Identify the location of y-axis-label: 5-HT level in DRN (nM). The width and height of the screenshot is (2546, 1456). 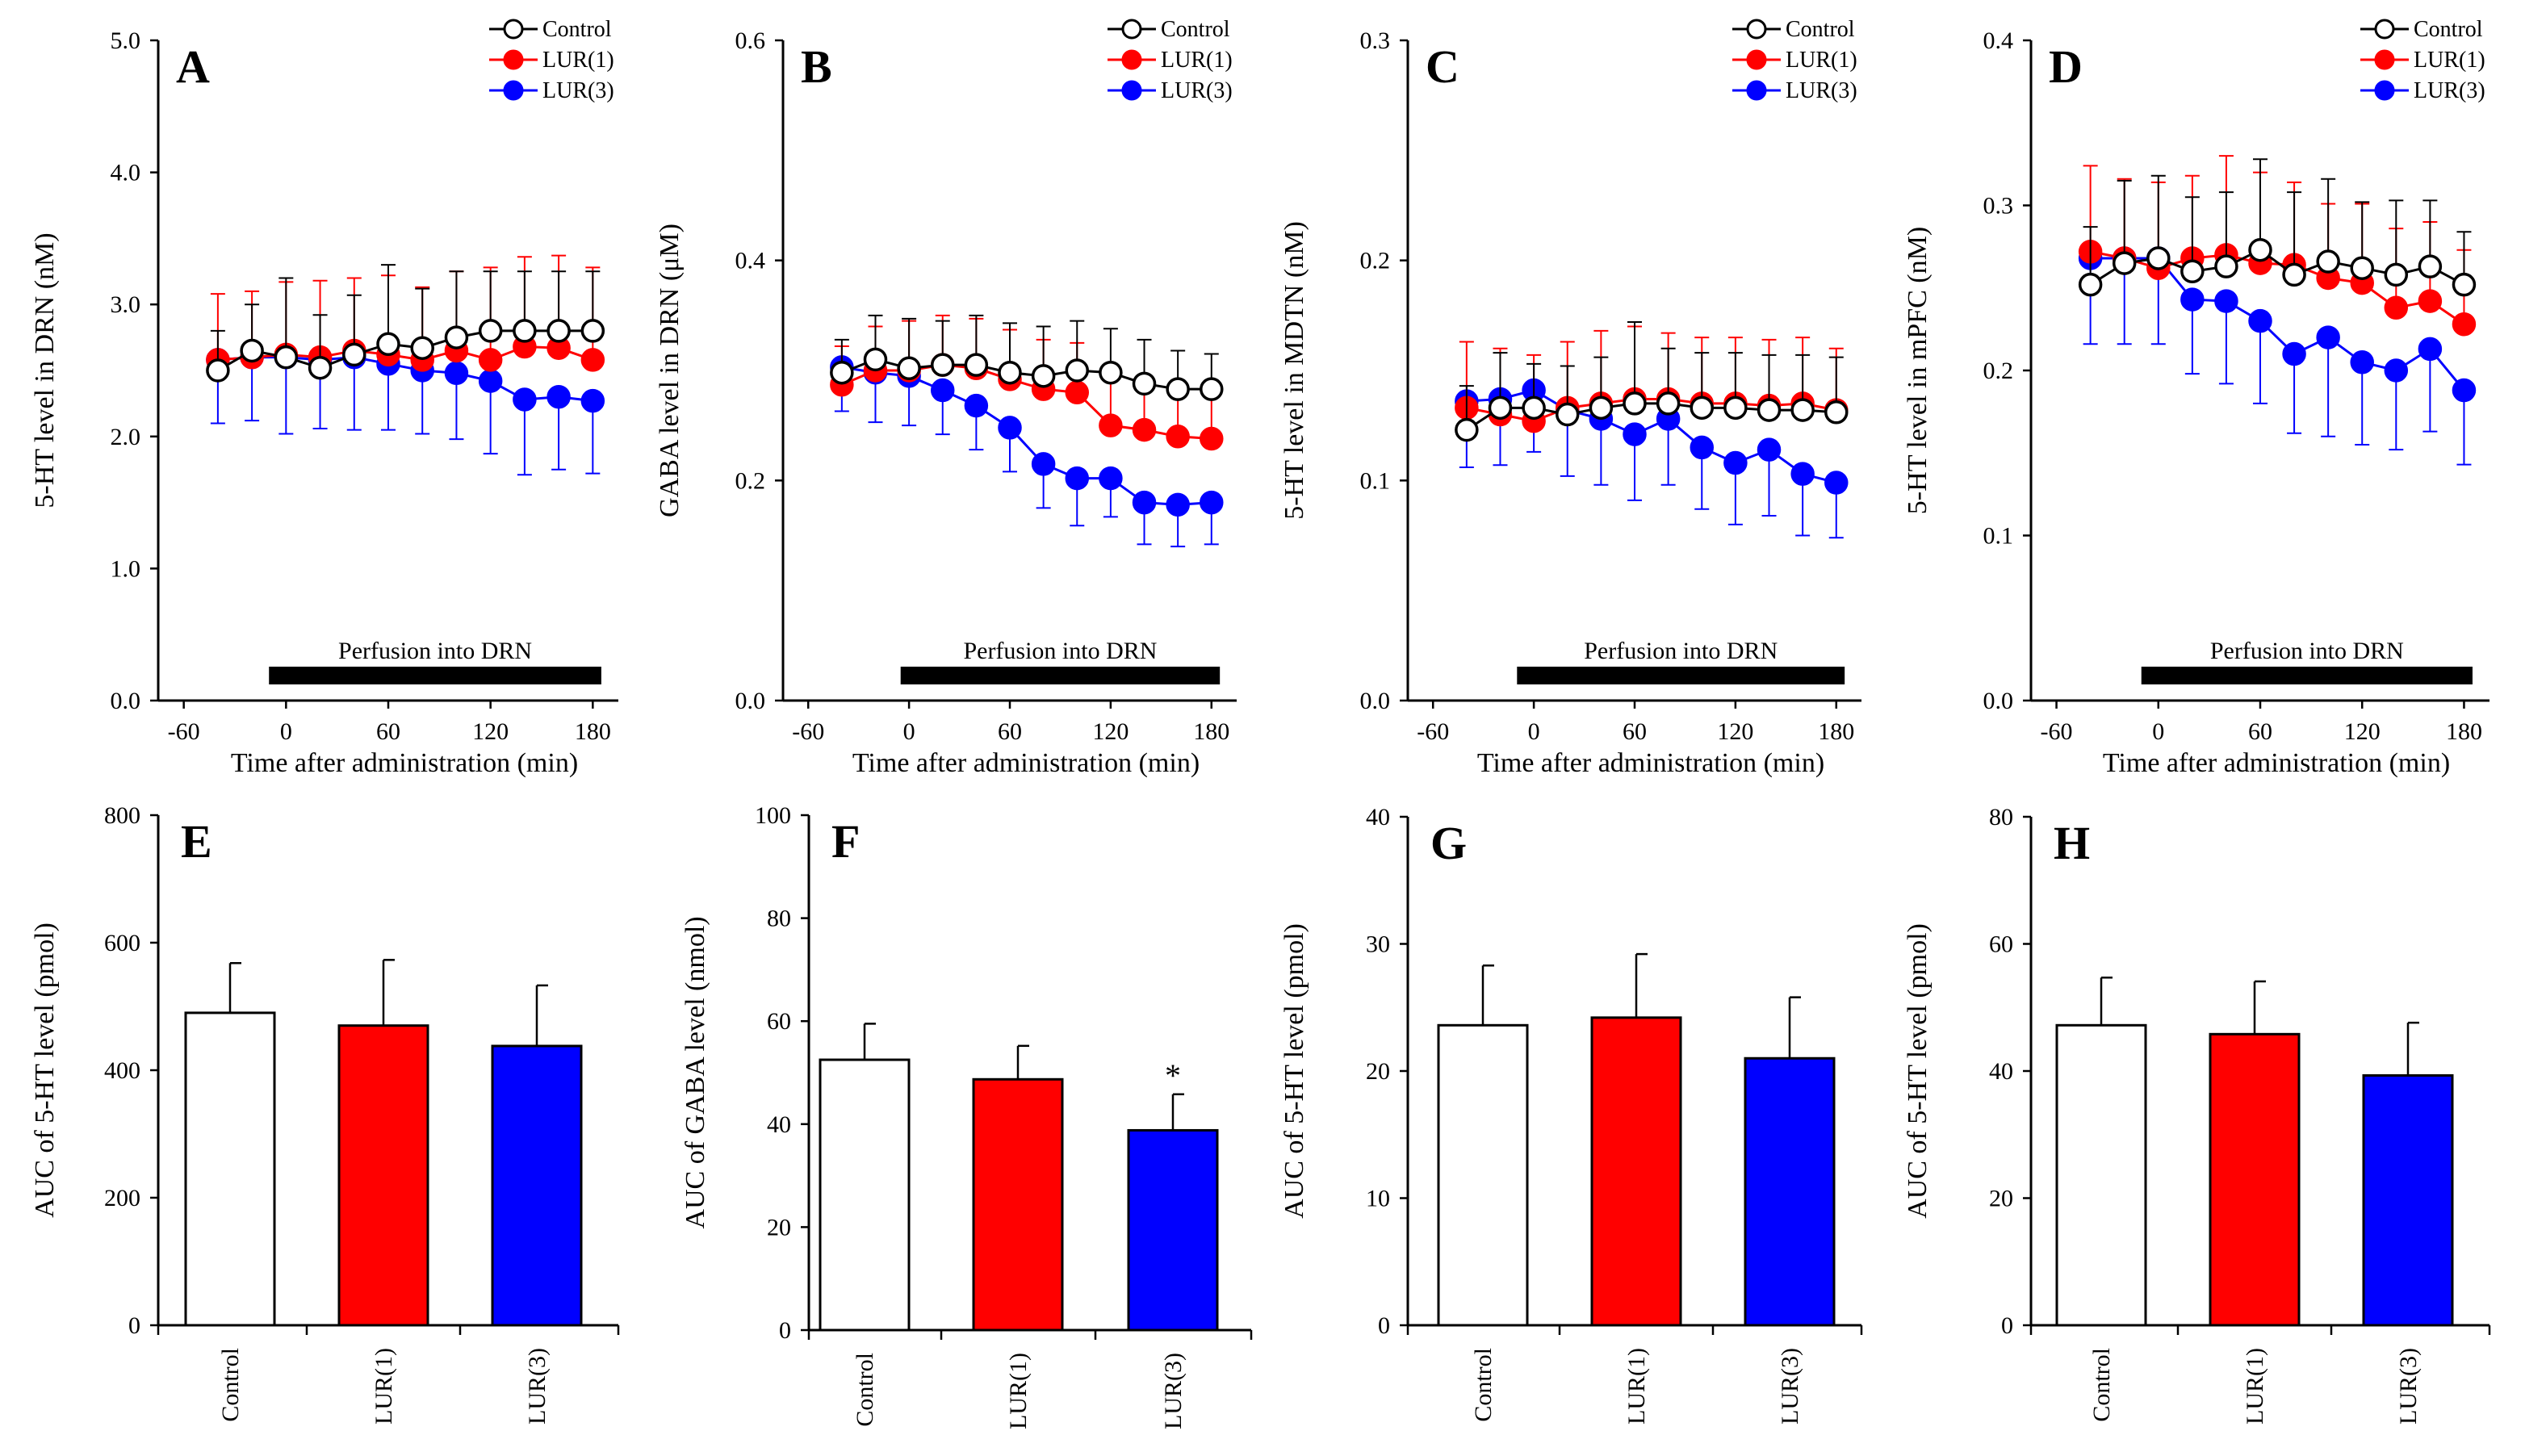
(45, 370).